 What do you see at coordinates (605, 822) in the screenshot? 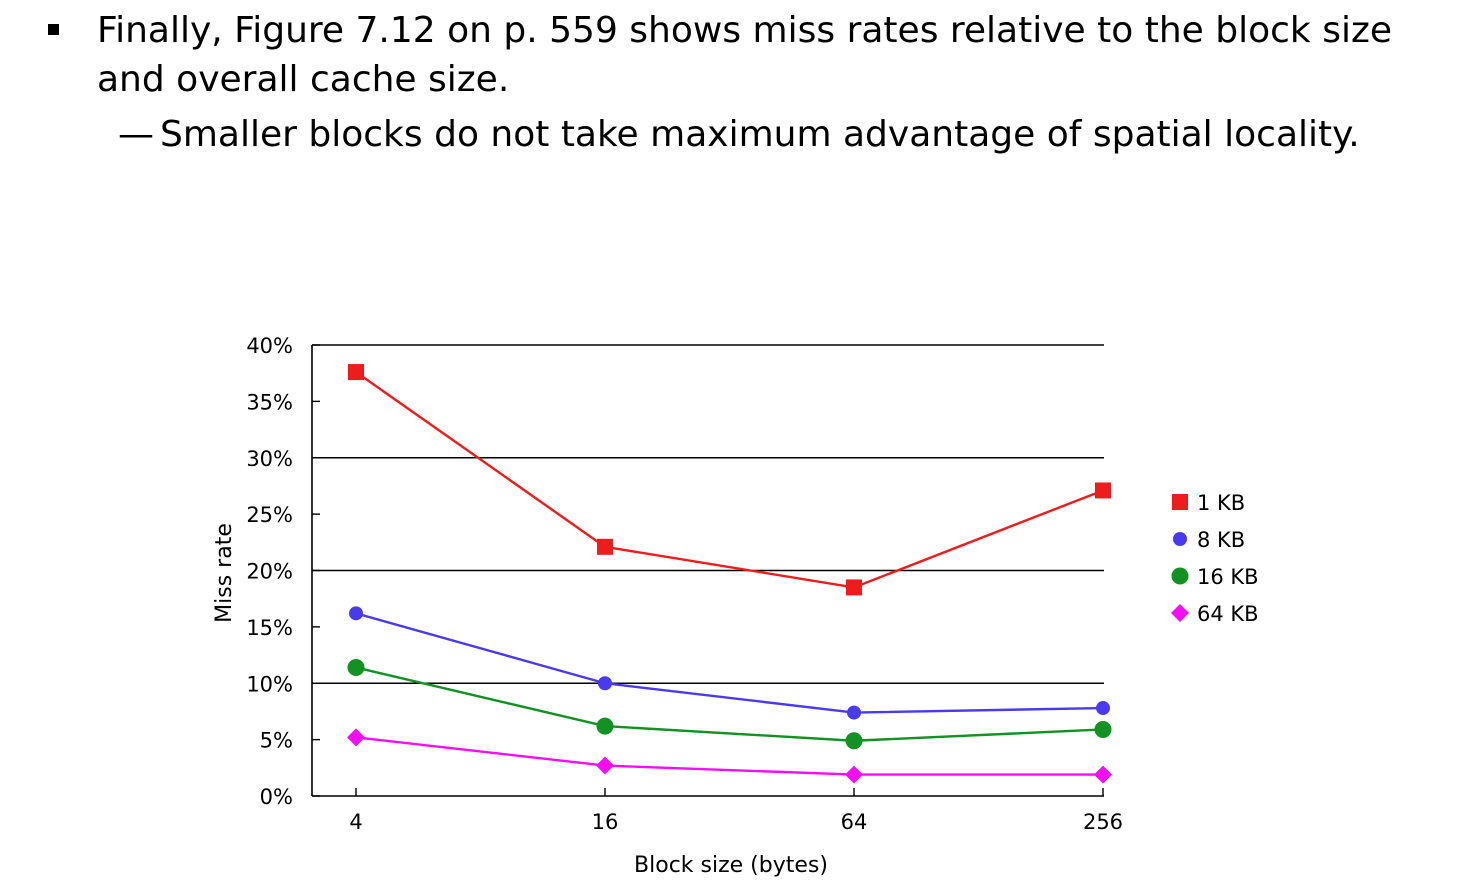
I see `x-tick-label: 16` at bounding box center [605, 822].